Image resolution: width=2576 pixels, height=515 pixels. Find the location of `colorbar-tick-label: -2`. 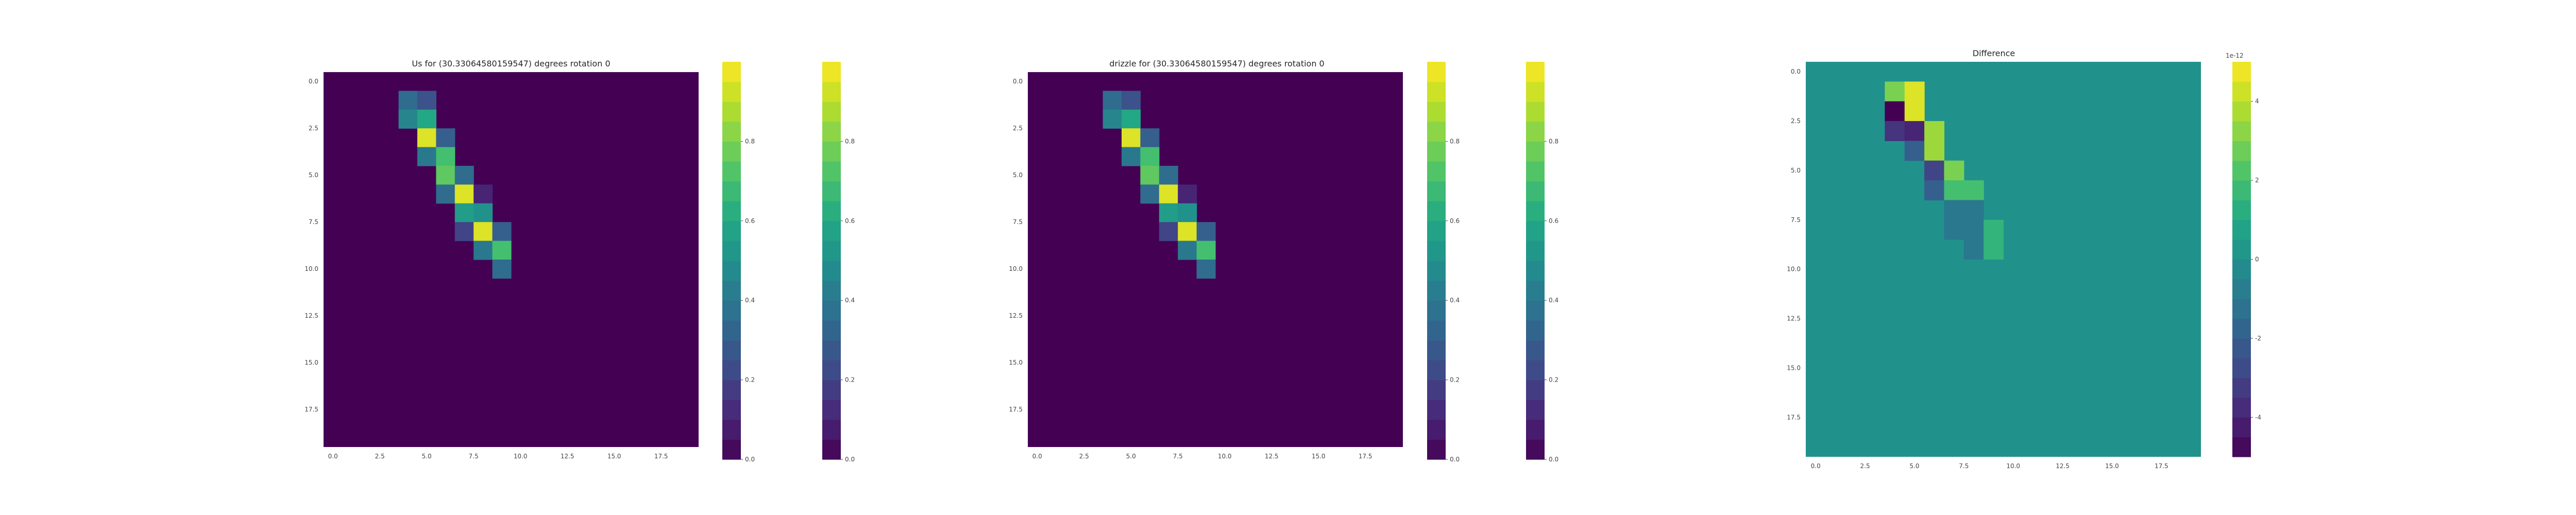

colorbar-tick-label: -2 is located at coordinates (2258, 338).